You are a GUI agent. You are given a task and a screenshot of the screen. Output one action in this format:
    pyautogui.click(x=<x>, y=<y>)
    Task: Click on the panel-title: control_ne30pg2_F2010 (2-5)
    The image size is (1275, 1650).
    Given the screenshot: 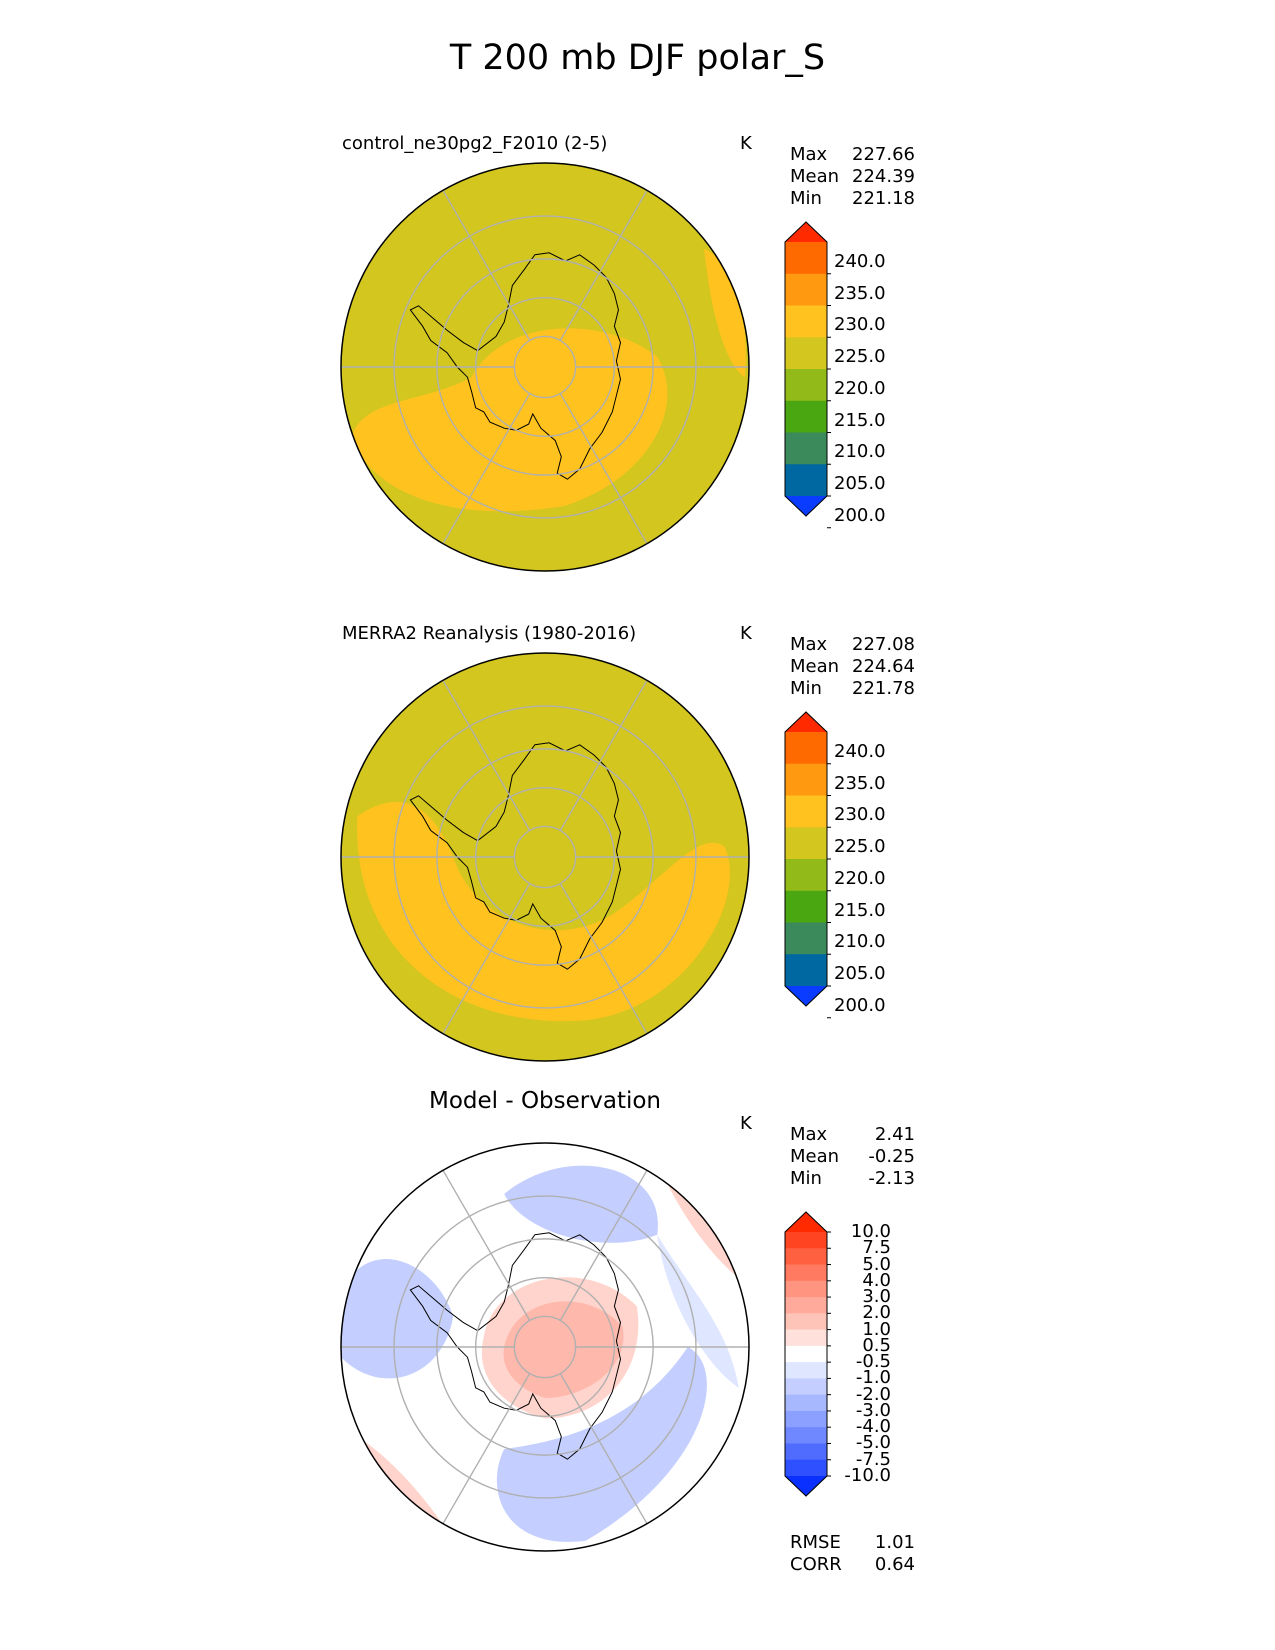 What is the action you would take?
    pyautogui.click(x=475, y=143)
    